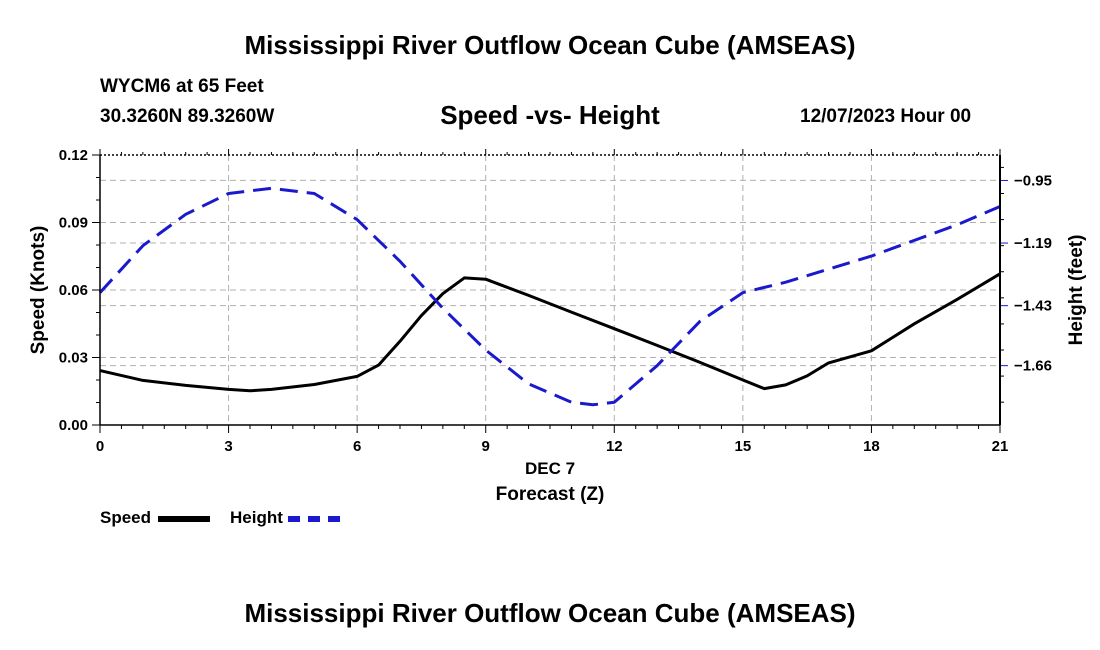  Describe the element at coordinates (100, 446) in the screenshot. I see `x-tick-label: 0` at that location.